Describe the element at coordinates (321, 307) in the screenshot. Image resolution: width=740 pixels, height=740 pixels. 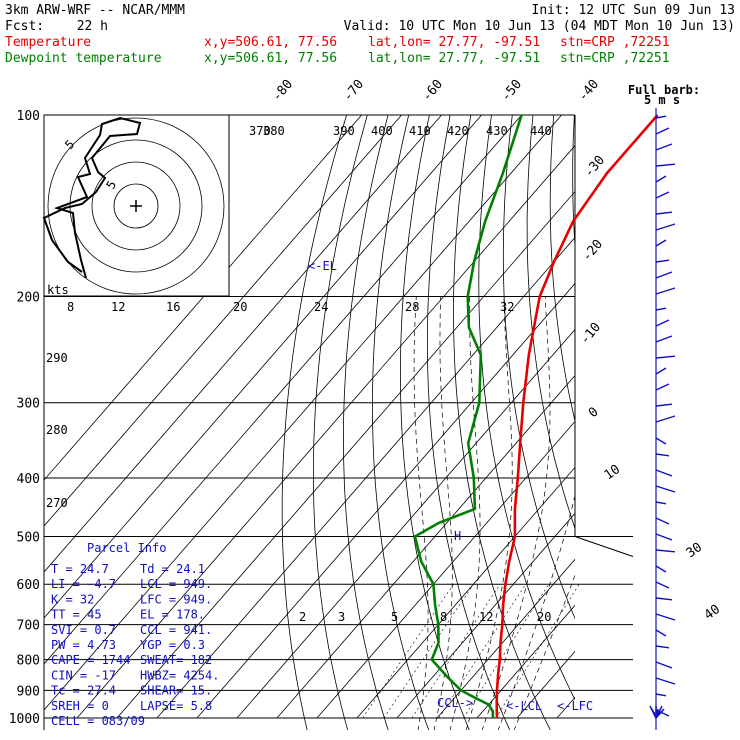
I see `speed-tick-label: 24` at that location.